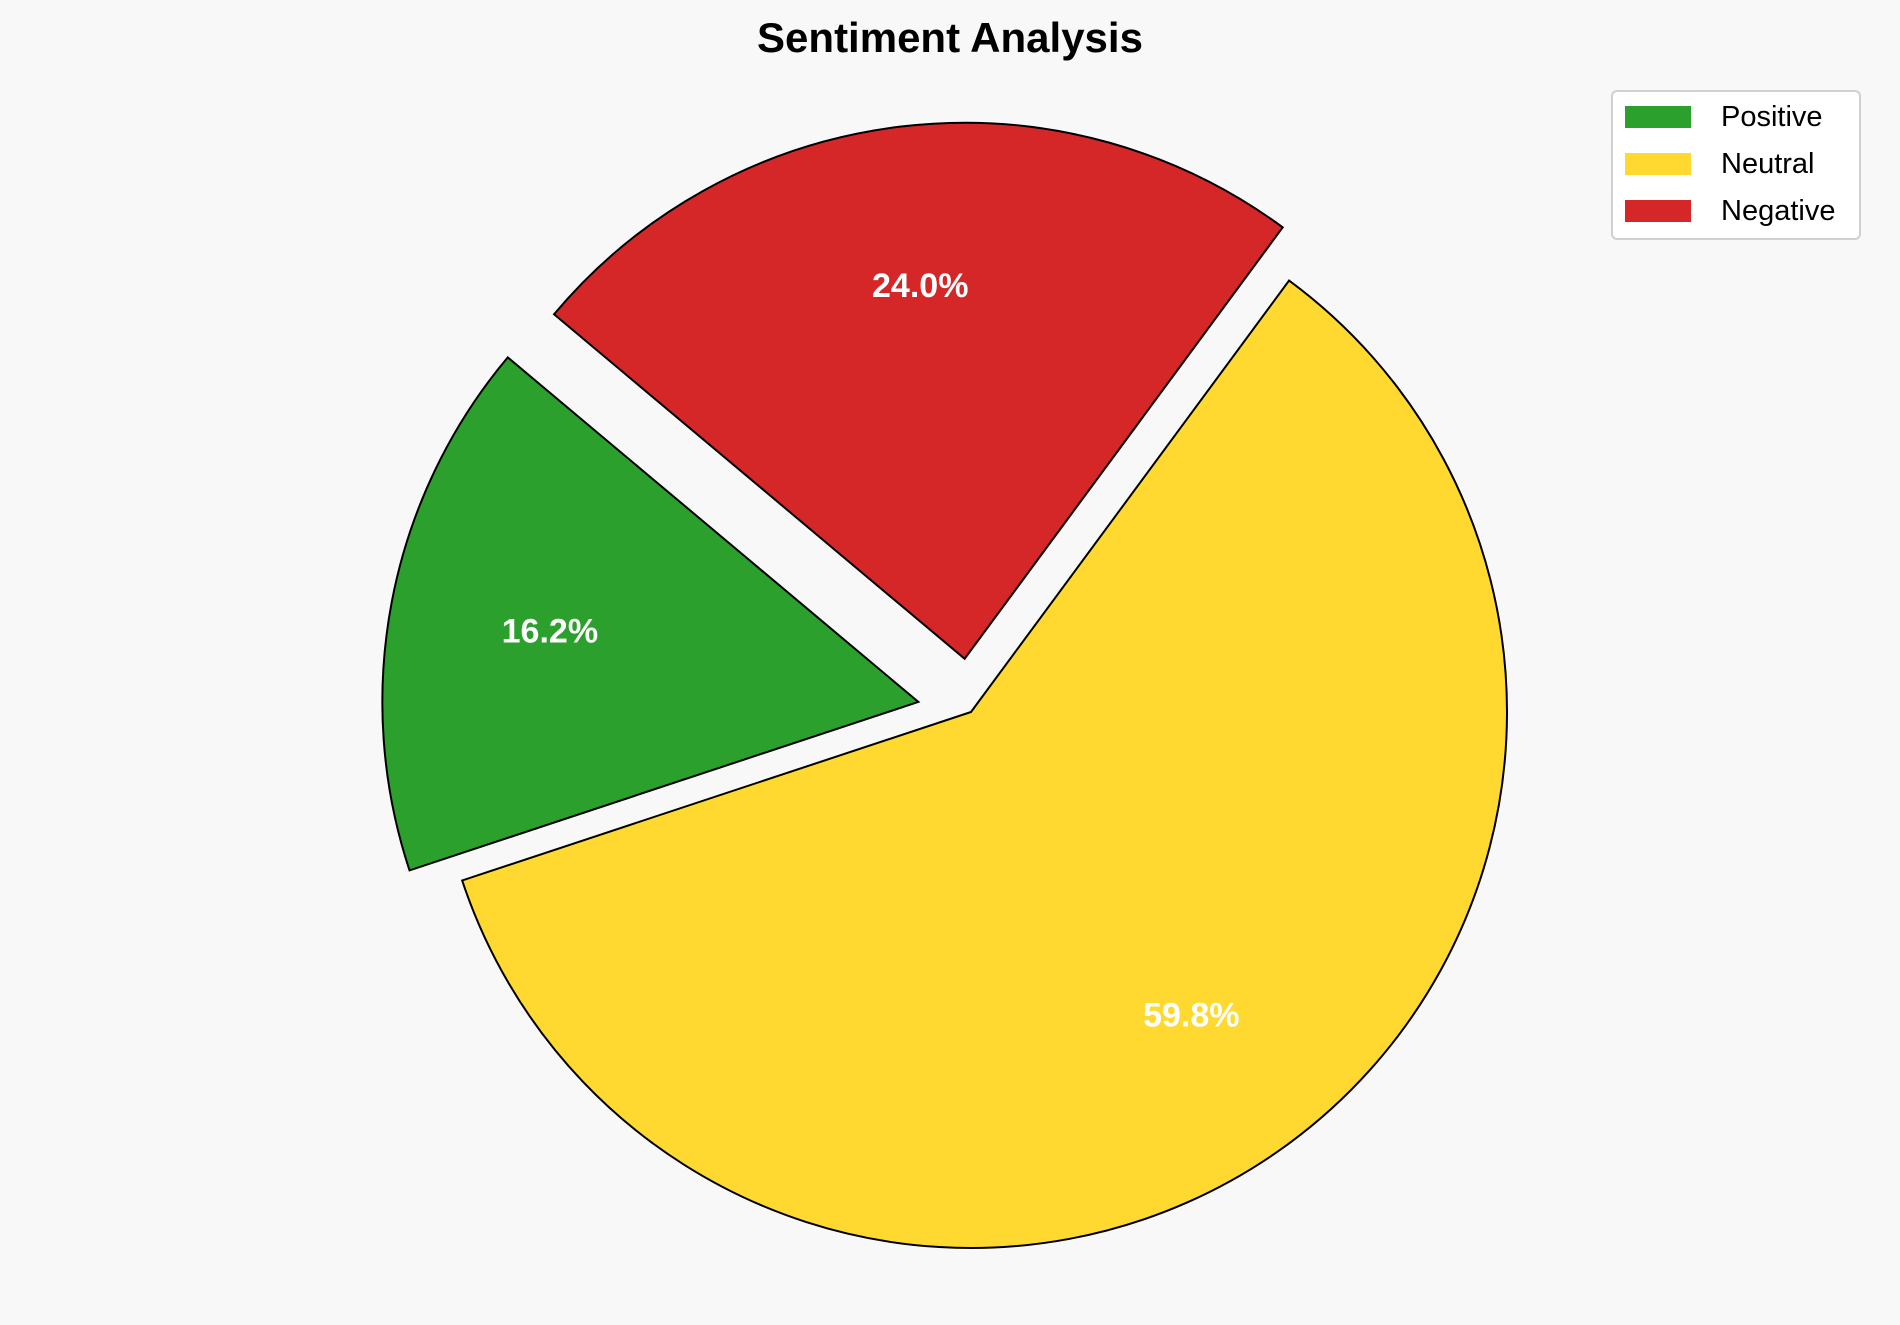 This screenshot has width=1900, height=1325. Describe the element at coordinates (1720, 163) in the screenshot. I see `legend-item-neutral: Neutral` at that location.